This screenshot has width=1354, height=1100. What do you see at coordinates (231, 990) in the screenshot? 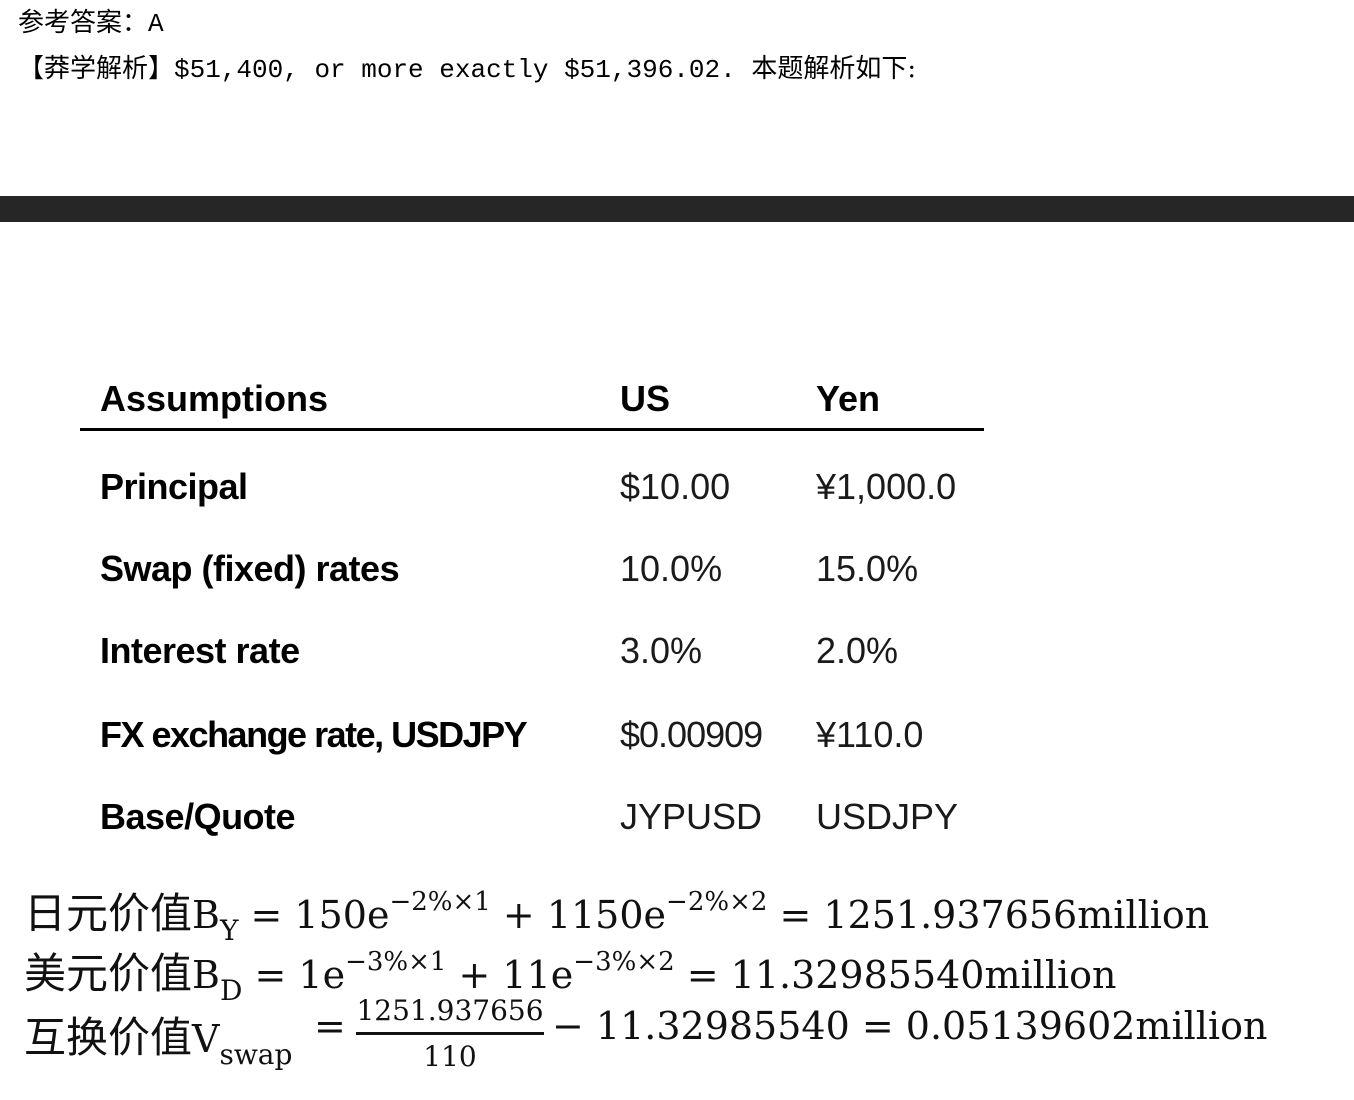
I see `formula-usd-sub: D` at bounding box center [231, 990].